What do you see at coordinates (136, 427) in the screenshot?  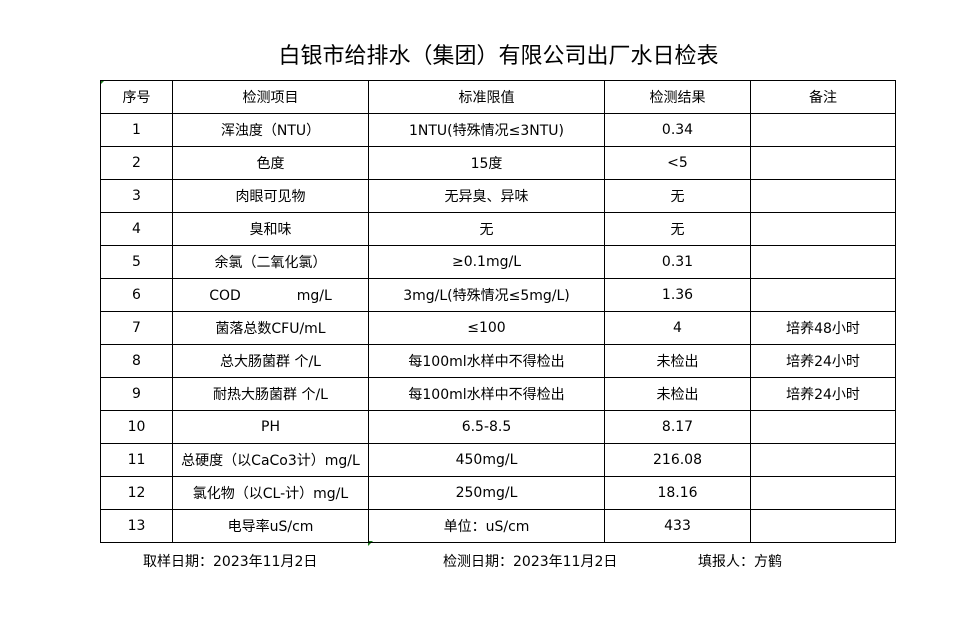 I see `table-cell: 10` at bounding box center [136, 427].